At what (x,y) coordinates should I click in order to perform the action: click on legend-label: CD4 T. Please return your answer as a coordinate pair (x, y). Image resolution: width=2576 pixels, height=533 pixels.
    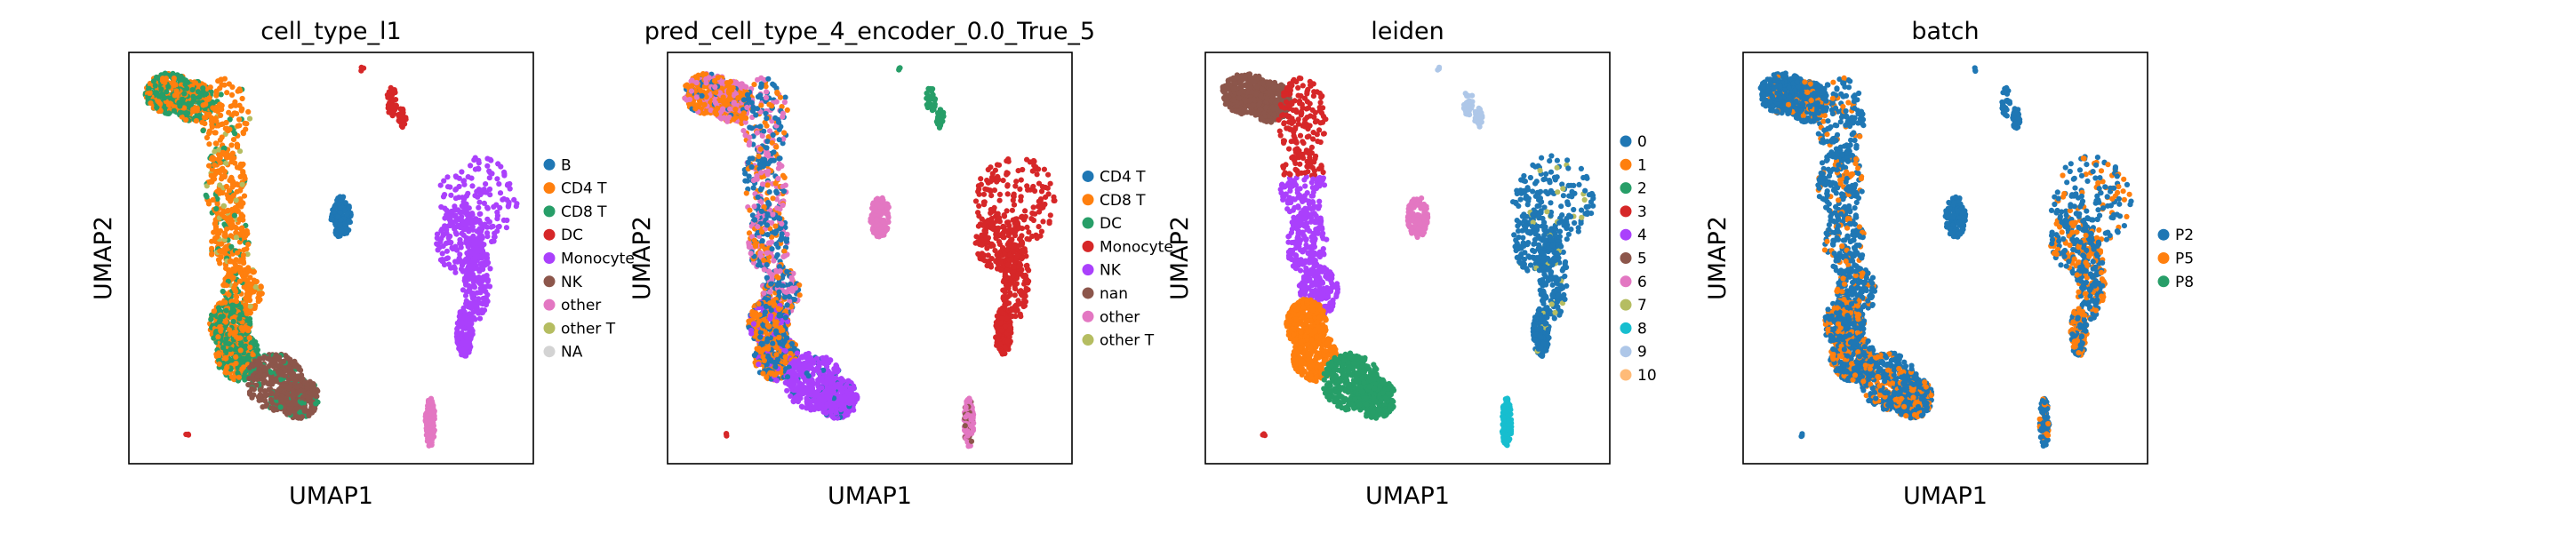
    Looking at the image, I should click on (584, 189).